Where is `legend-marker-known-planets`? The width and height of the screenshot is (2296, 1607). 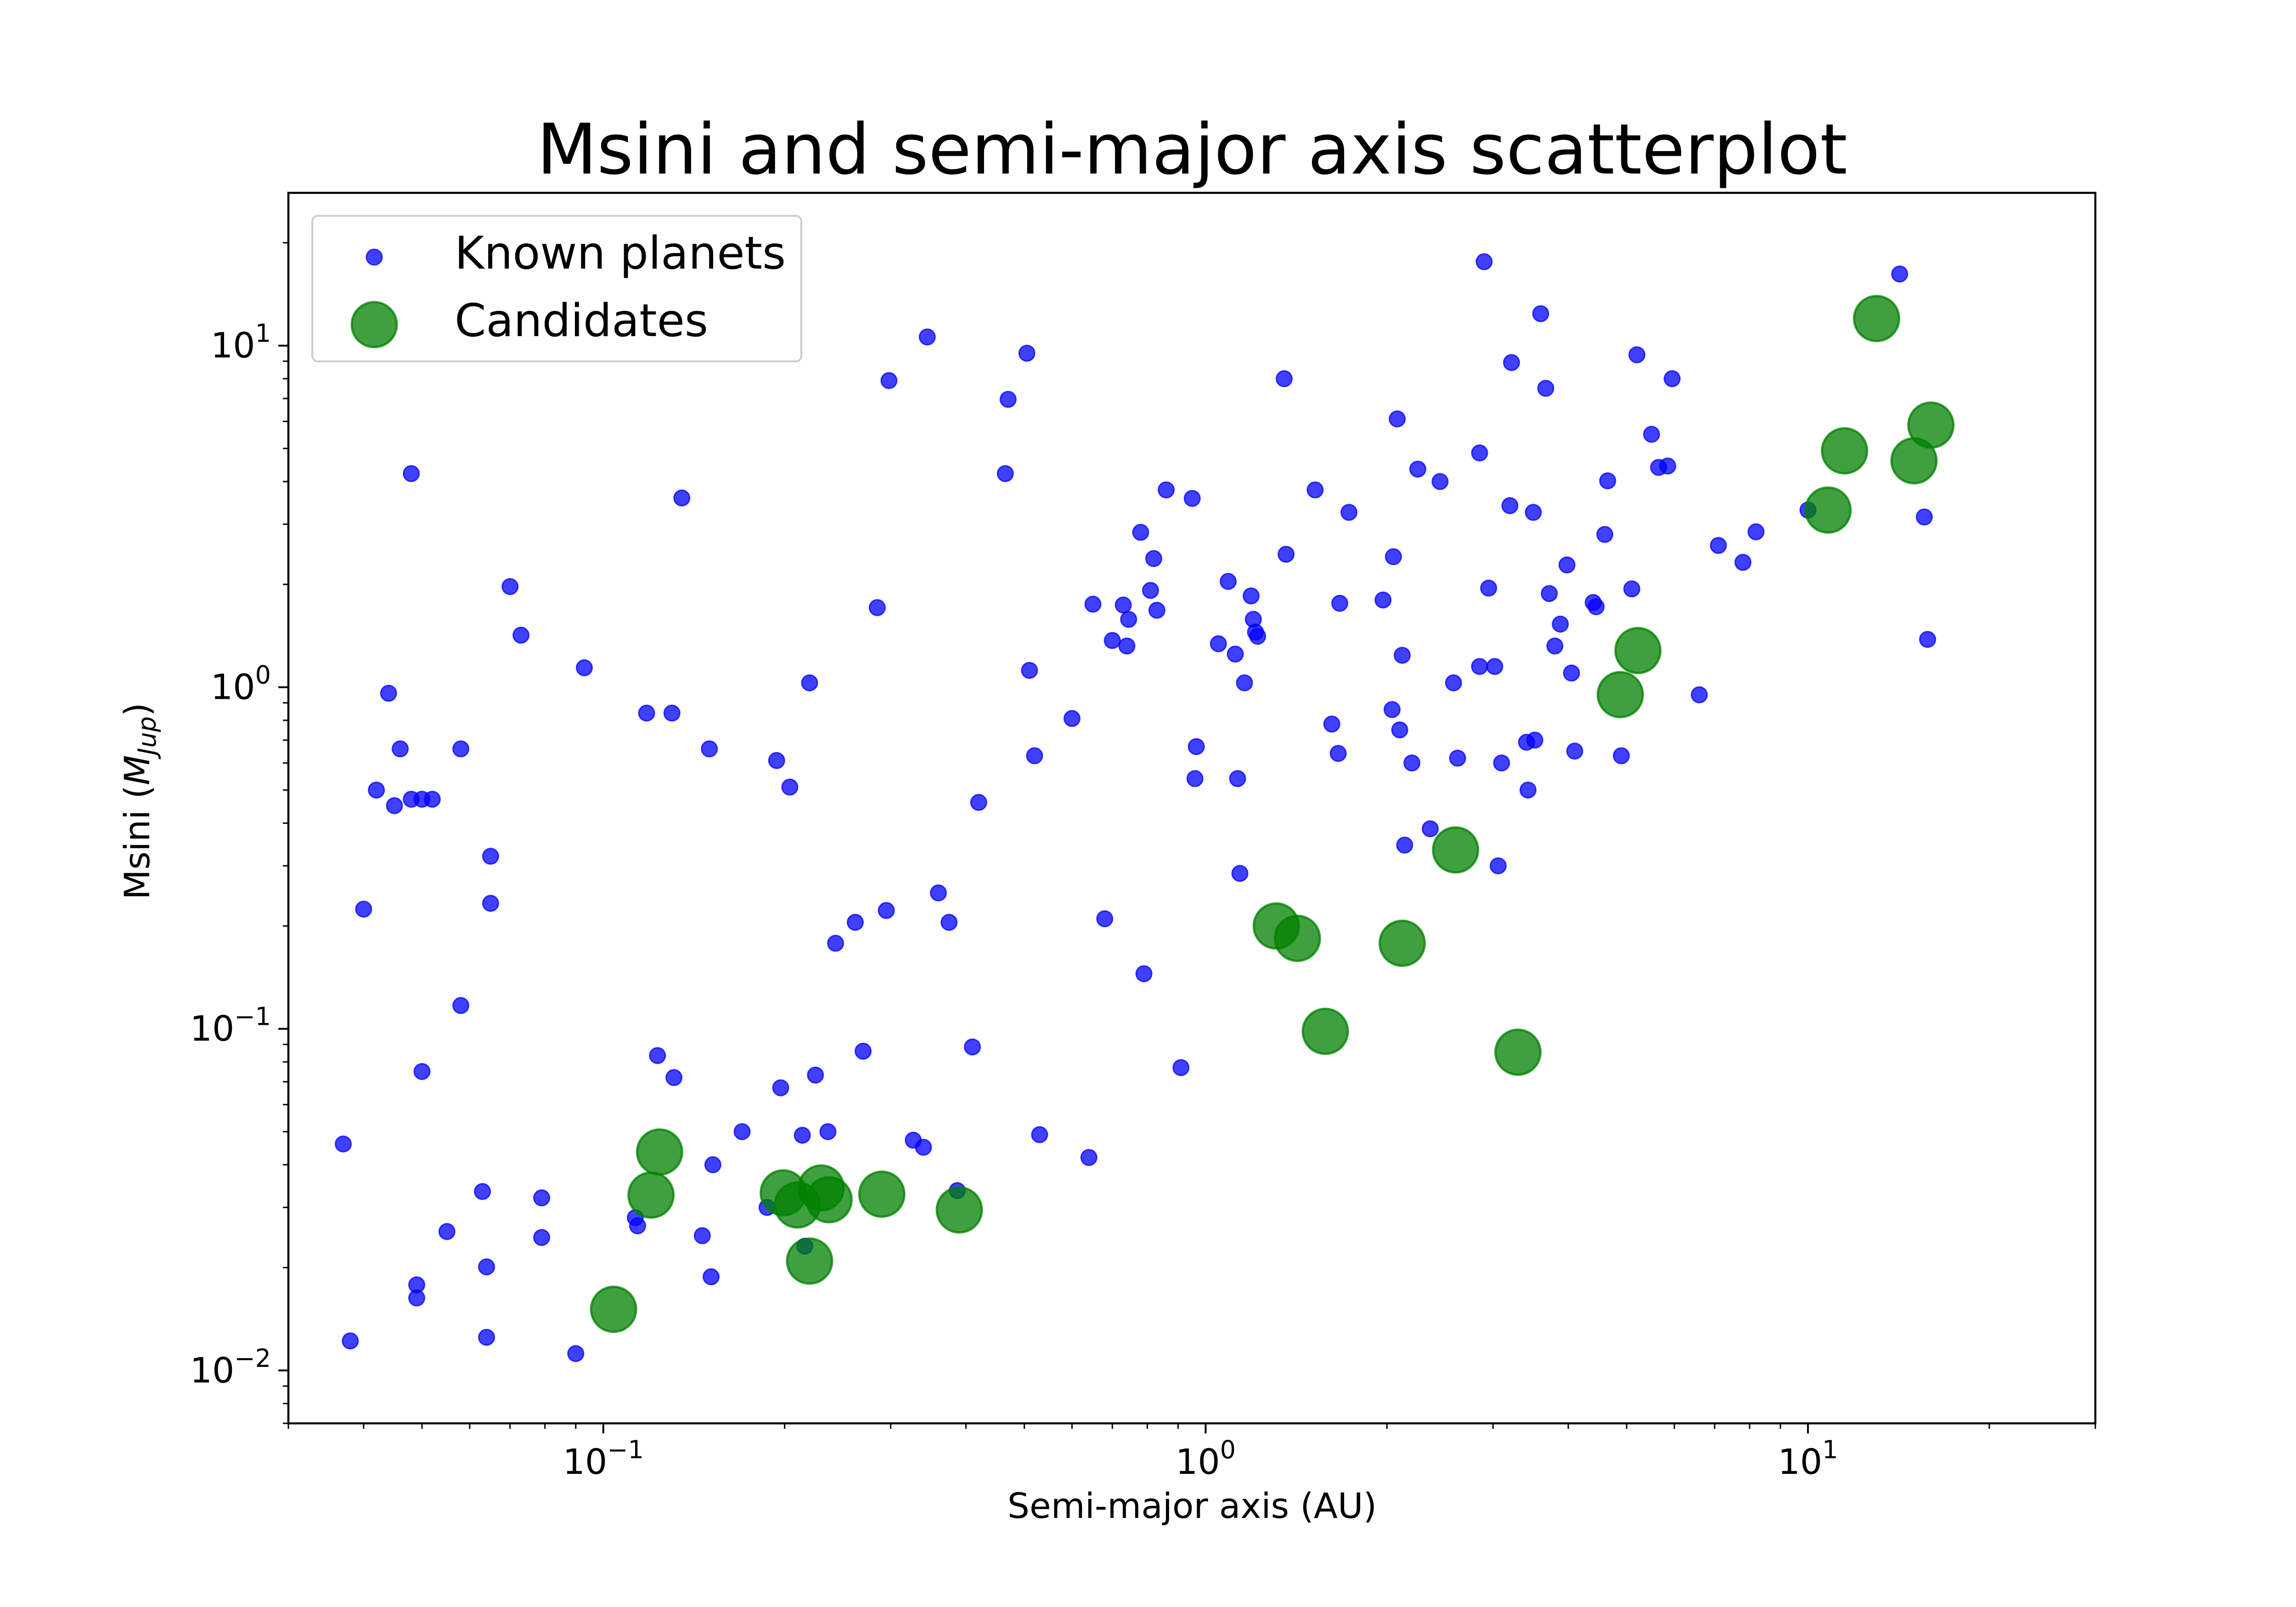 legend-marker-known-planets is located at coordinates (375, 257).